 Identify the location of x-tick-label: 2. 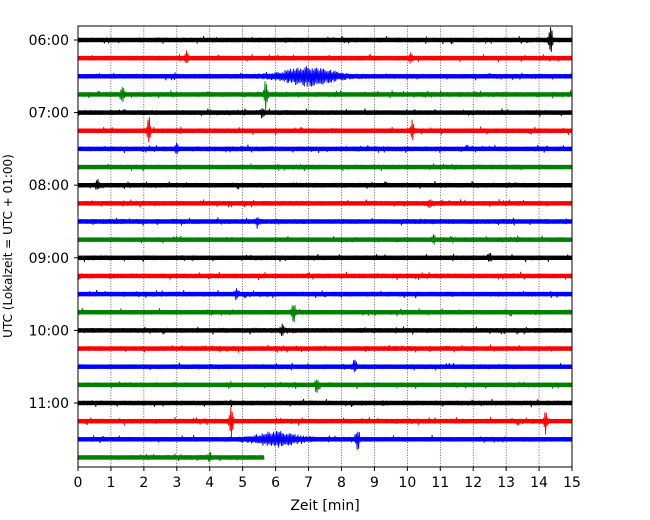
(143, 483).